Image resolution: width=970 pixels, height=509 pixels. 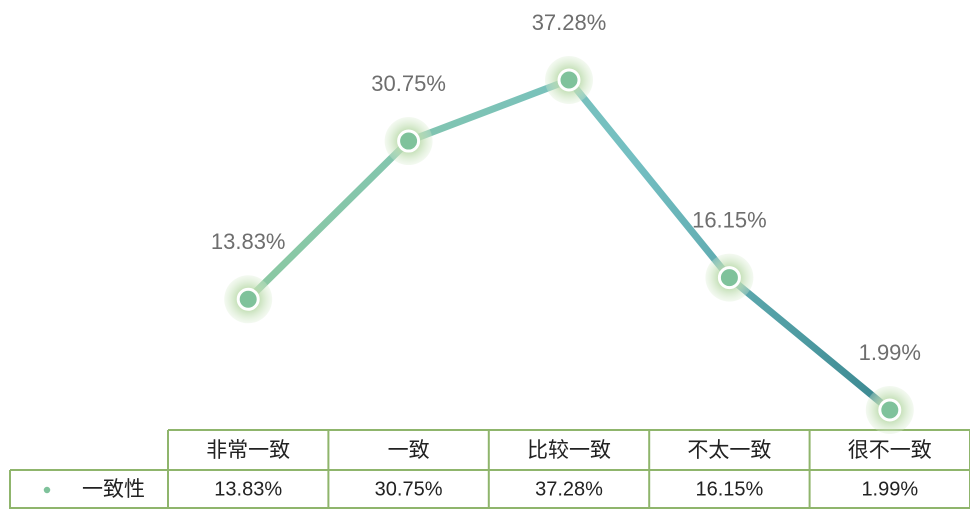 I want to click on data-label: 16.15%, so click(x=729, y=219).